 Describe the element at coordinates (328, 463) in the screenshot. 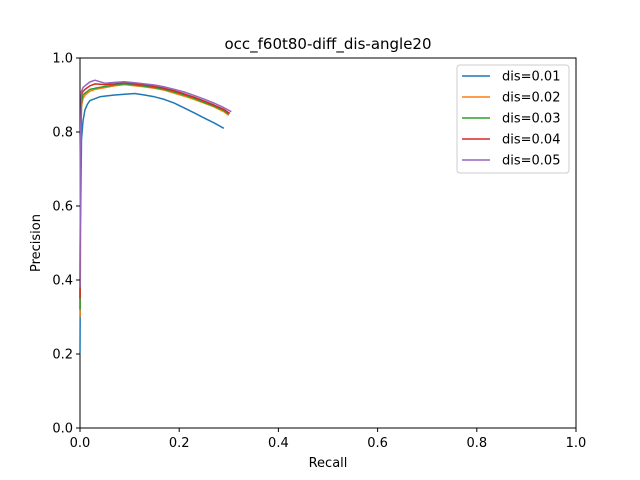

I see `x-axis-label: Recall` at that location.